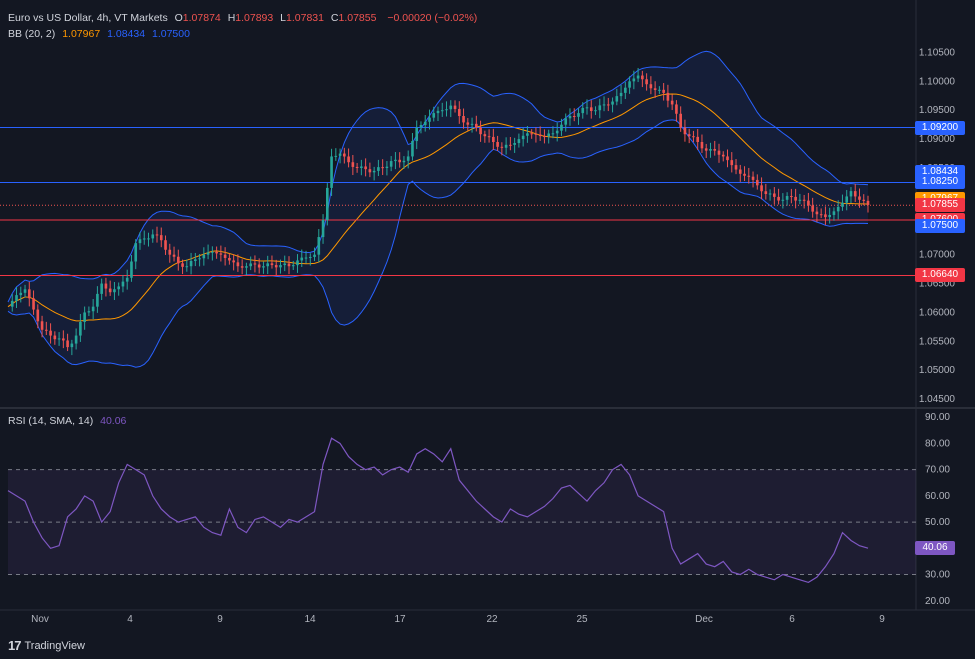 The image size is (975, 659). I want to click on rsi-value: 40.06, so click(113, 421).